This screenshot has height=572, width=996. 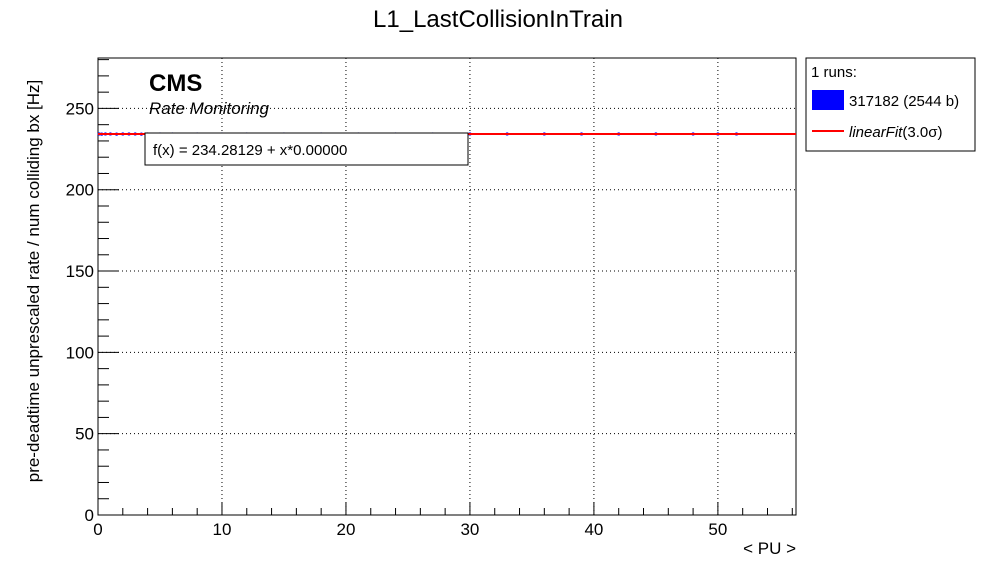 I want to click on y-tick-label: 100, so click(x=80, y=352).